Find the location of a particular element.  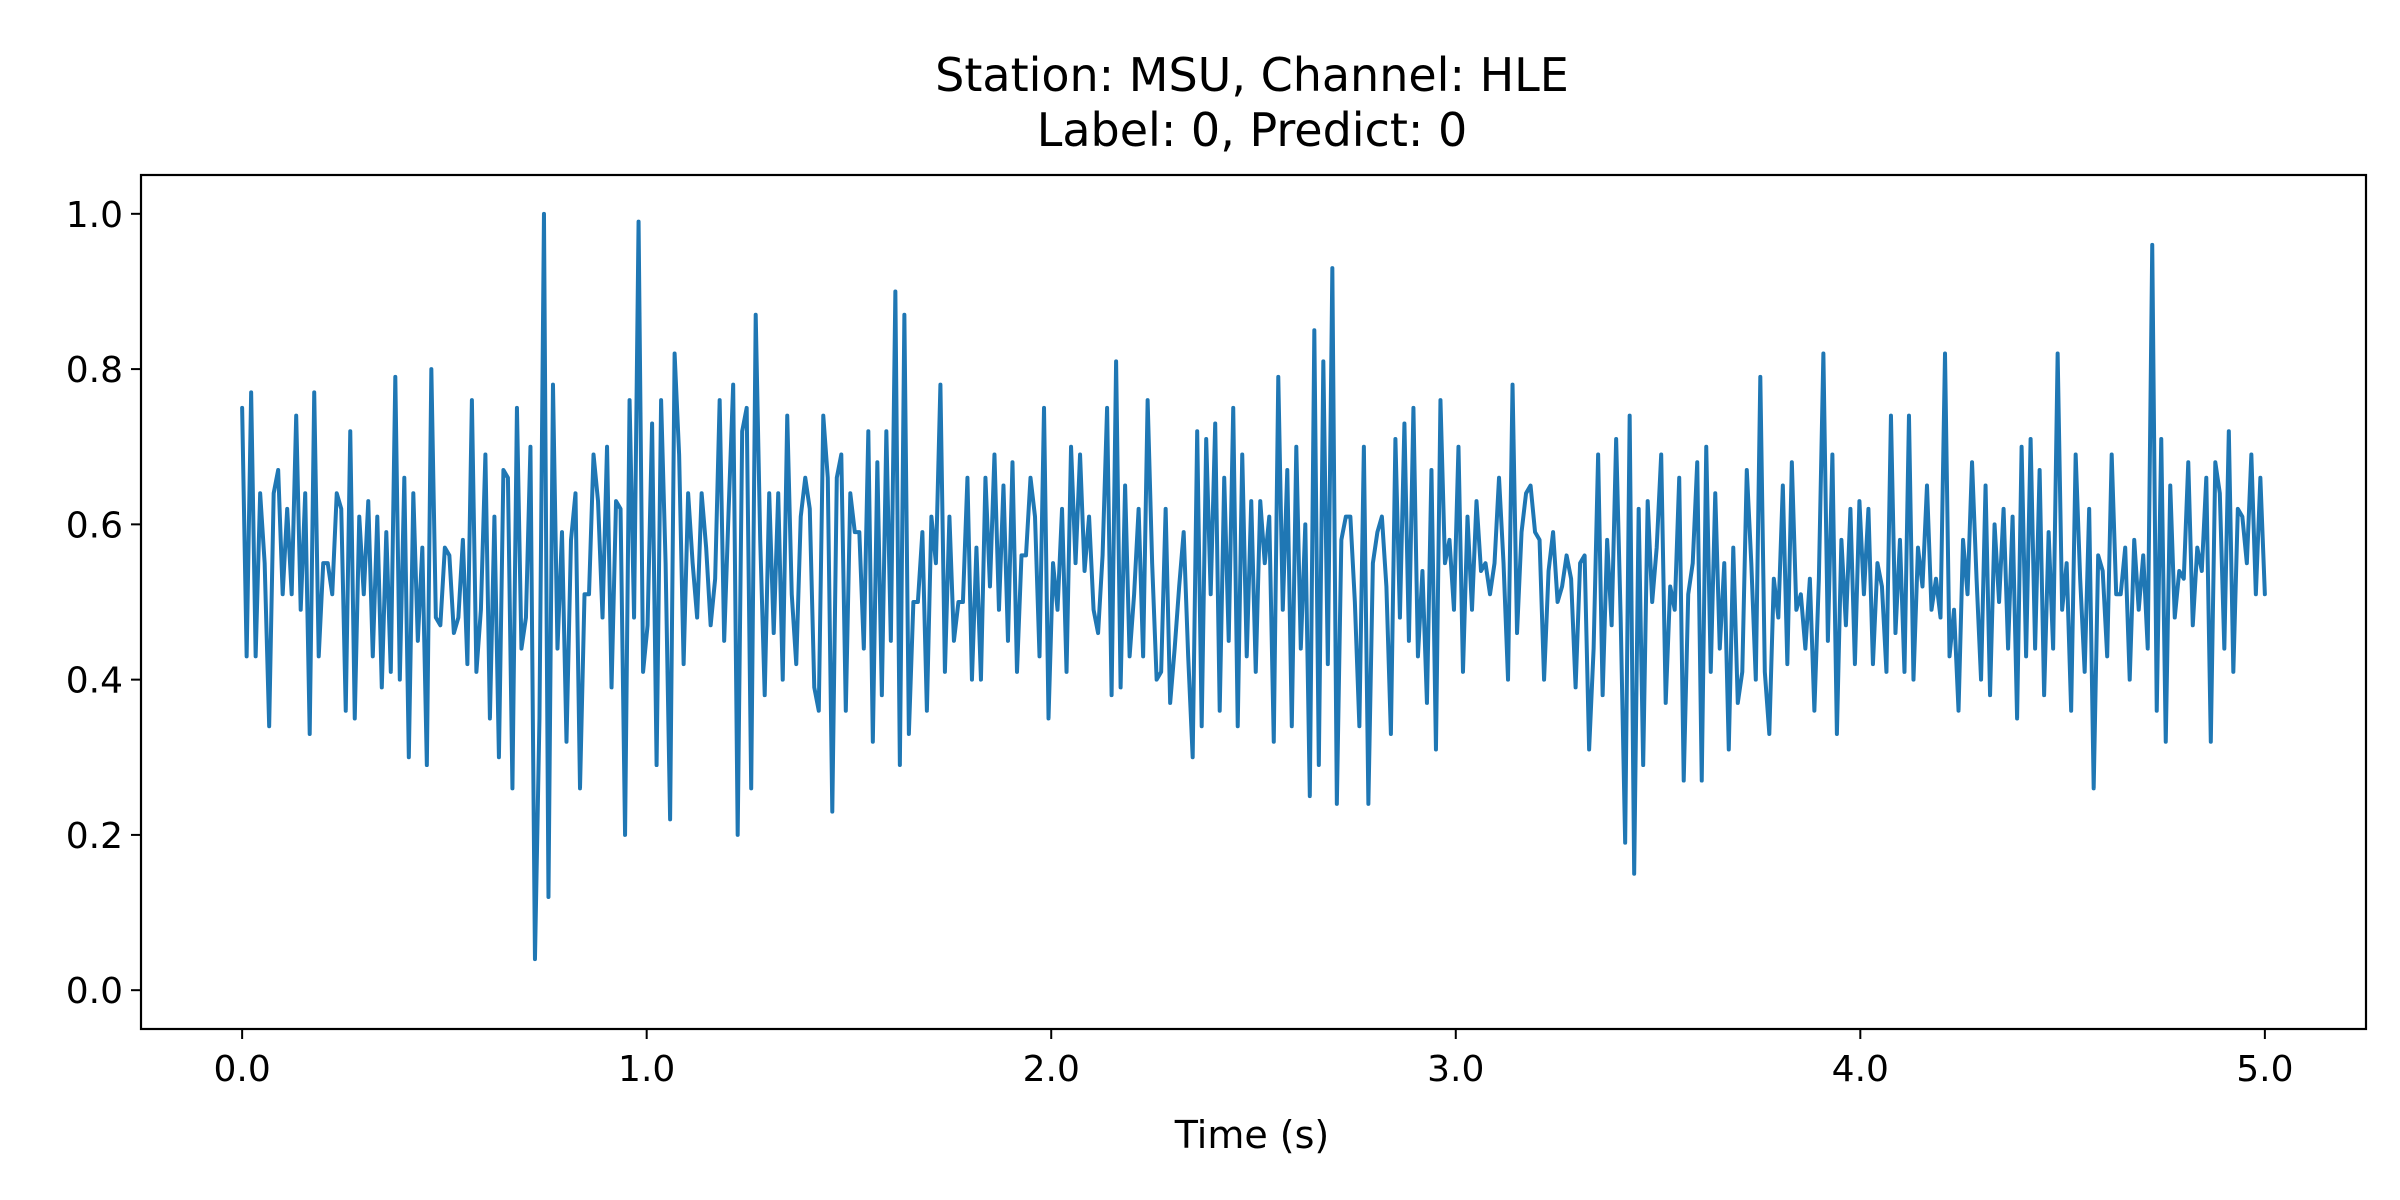

x-axis-ticks: 0.0 1.0 2.0 3.0 4.0 5.0 is located at coordinates (1253, 1059).